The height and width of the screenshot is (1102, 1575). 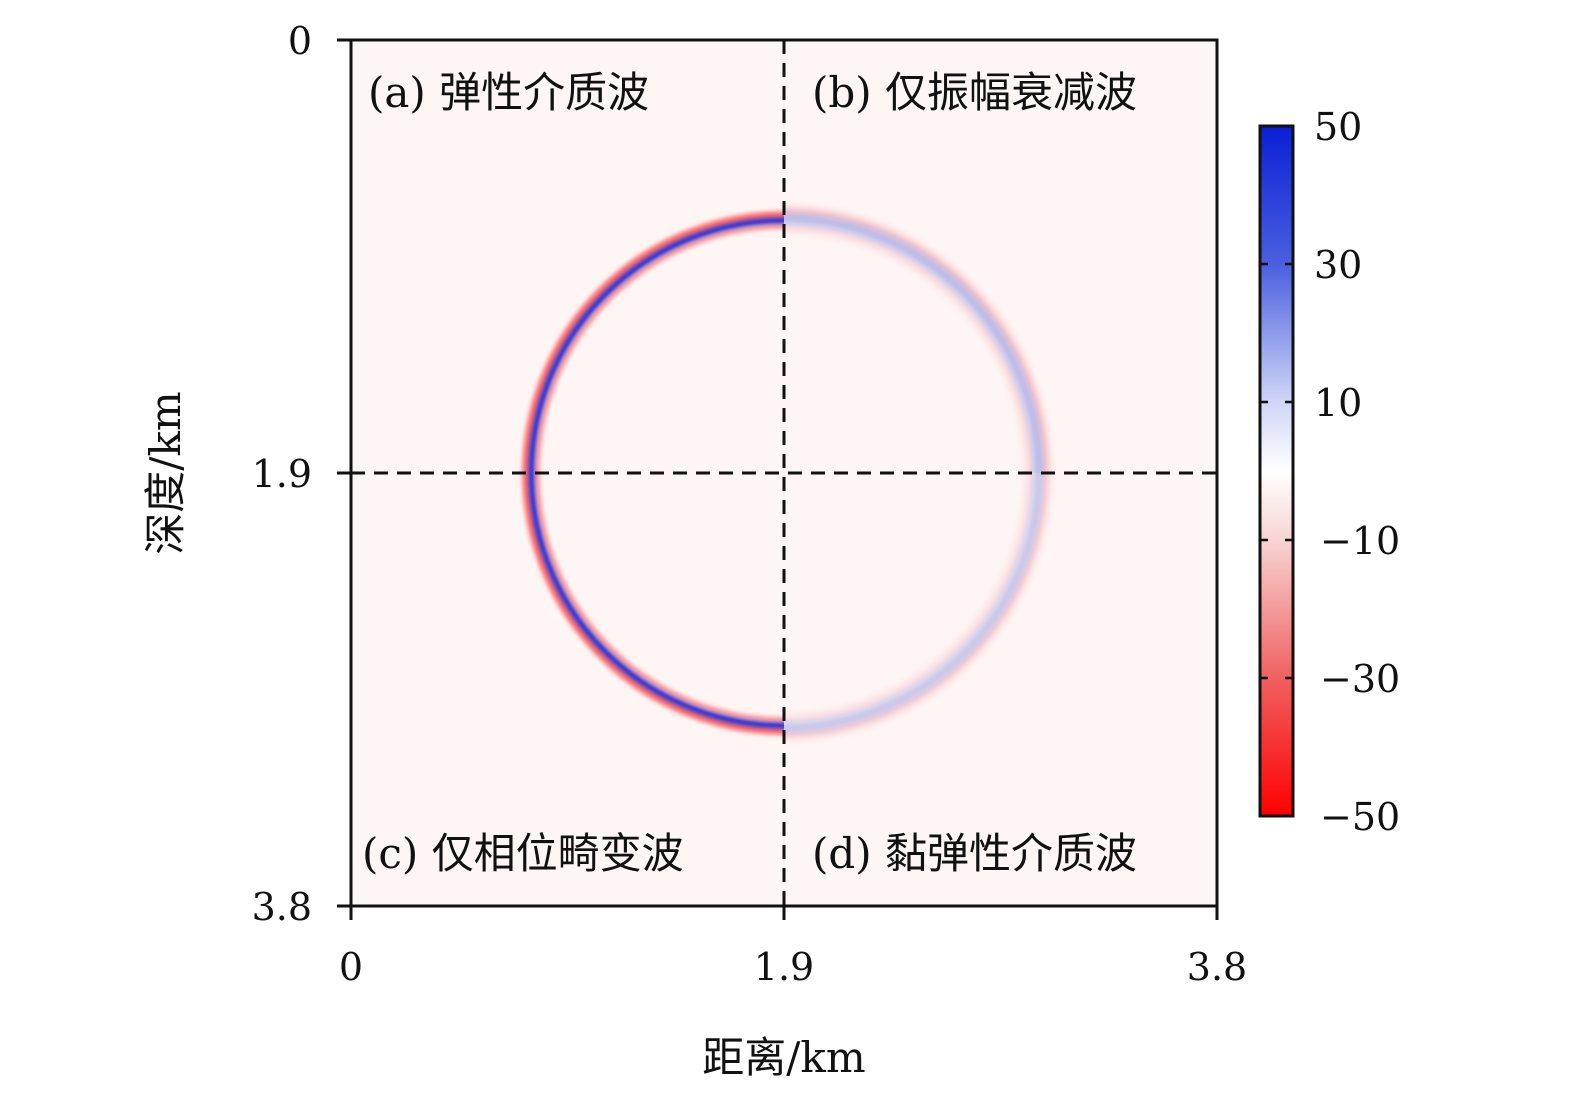 I want to click on colorbar-ticks: 50 30 10 −10 −30 −50, so click(x=1330, y=472).